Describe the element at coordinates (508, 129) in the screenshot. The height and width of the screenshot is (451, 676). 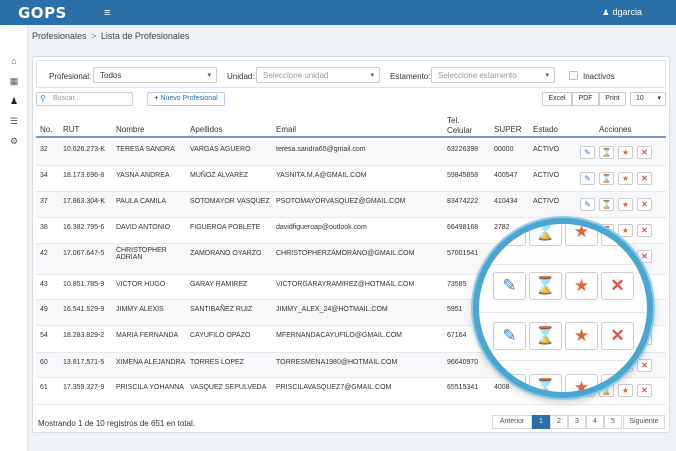
I see `col-super: SUPER` at that location.